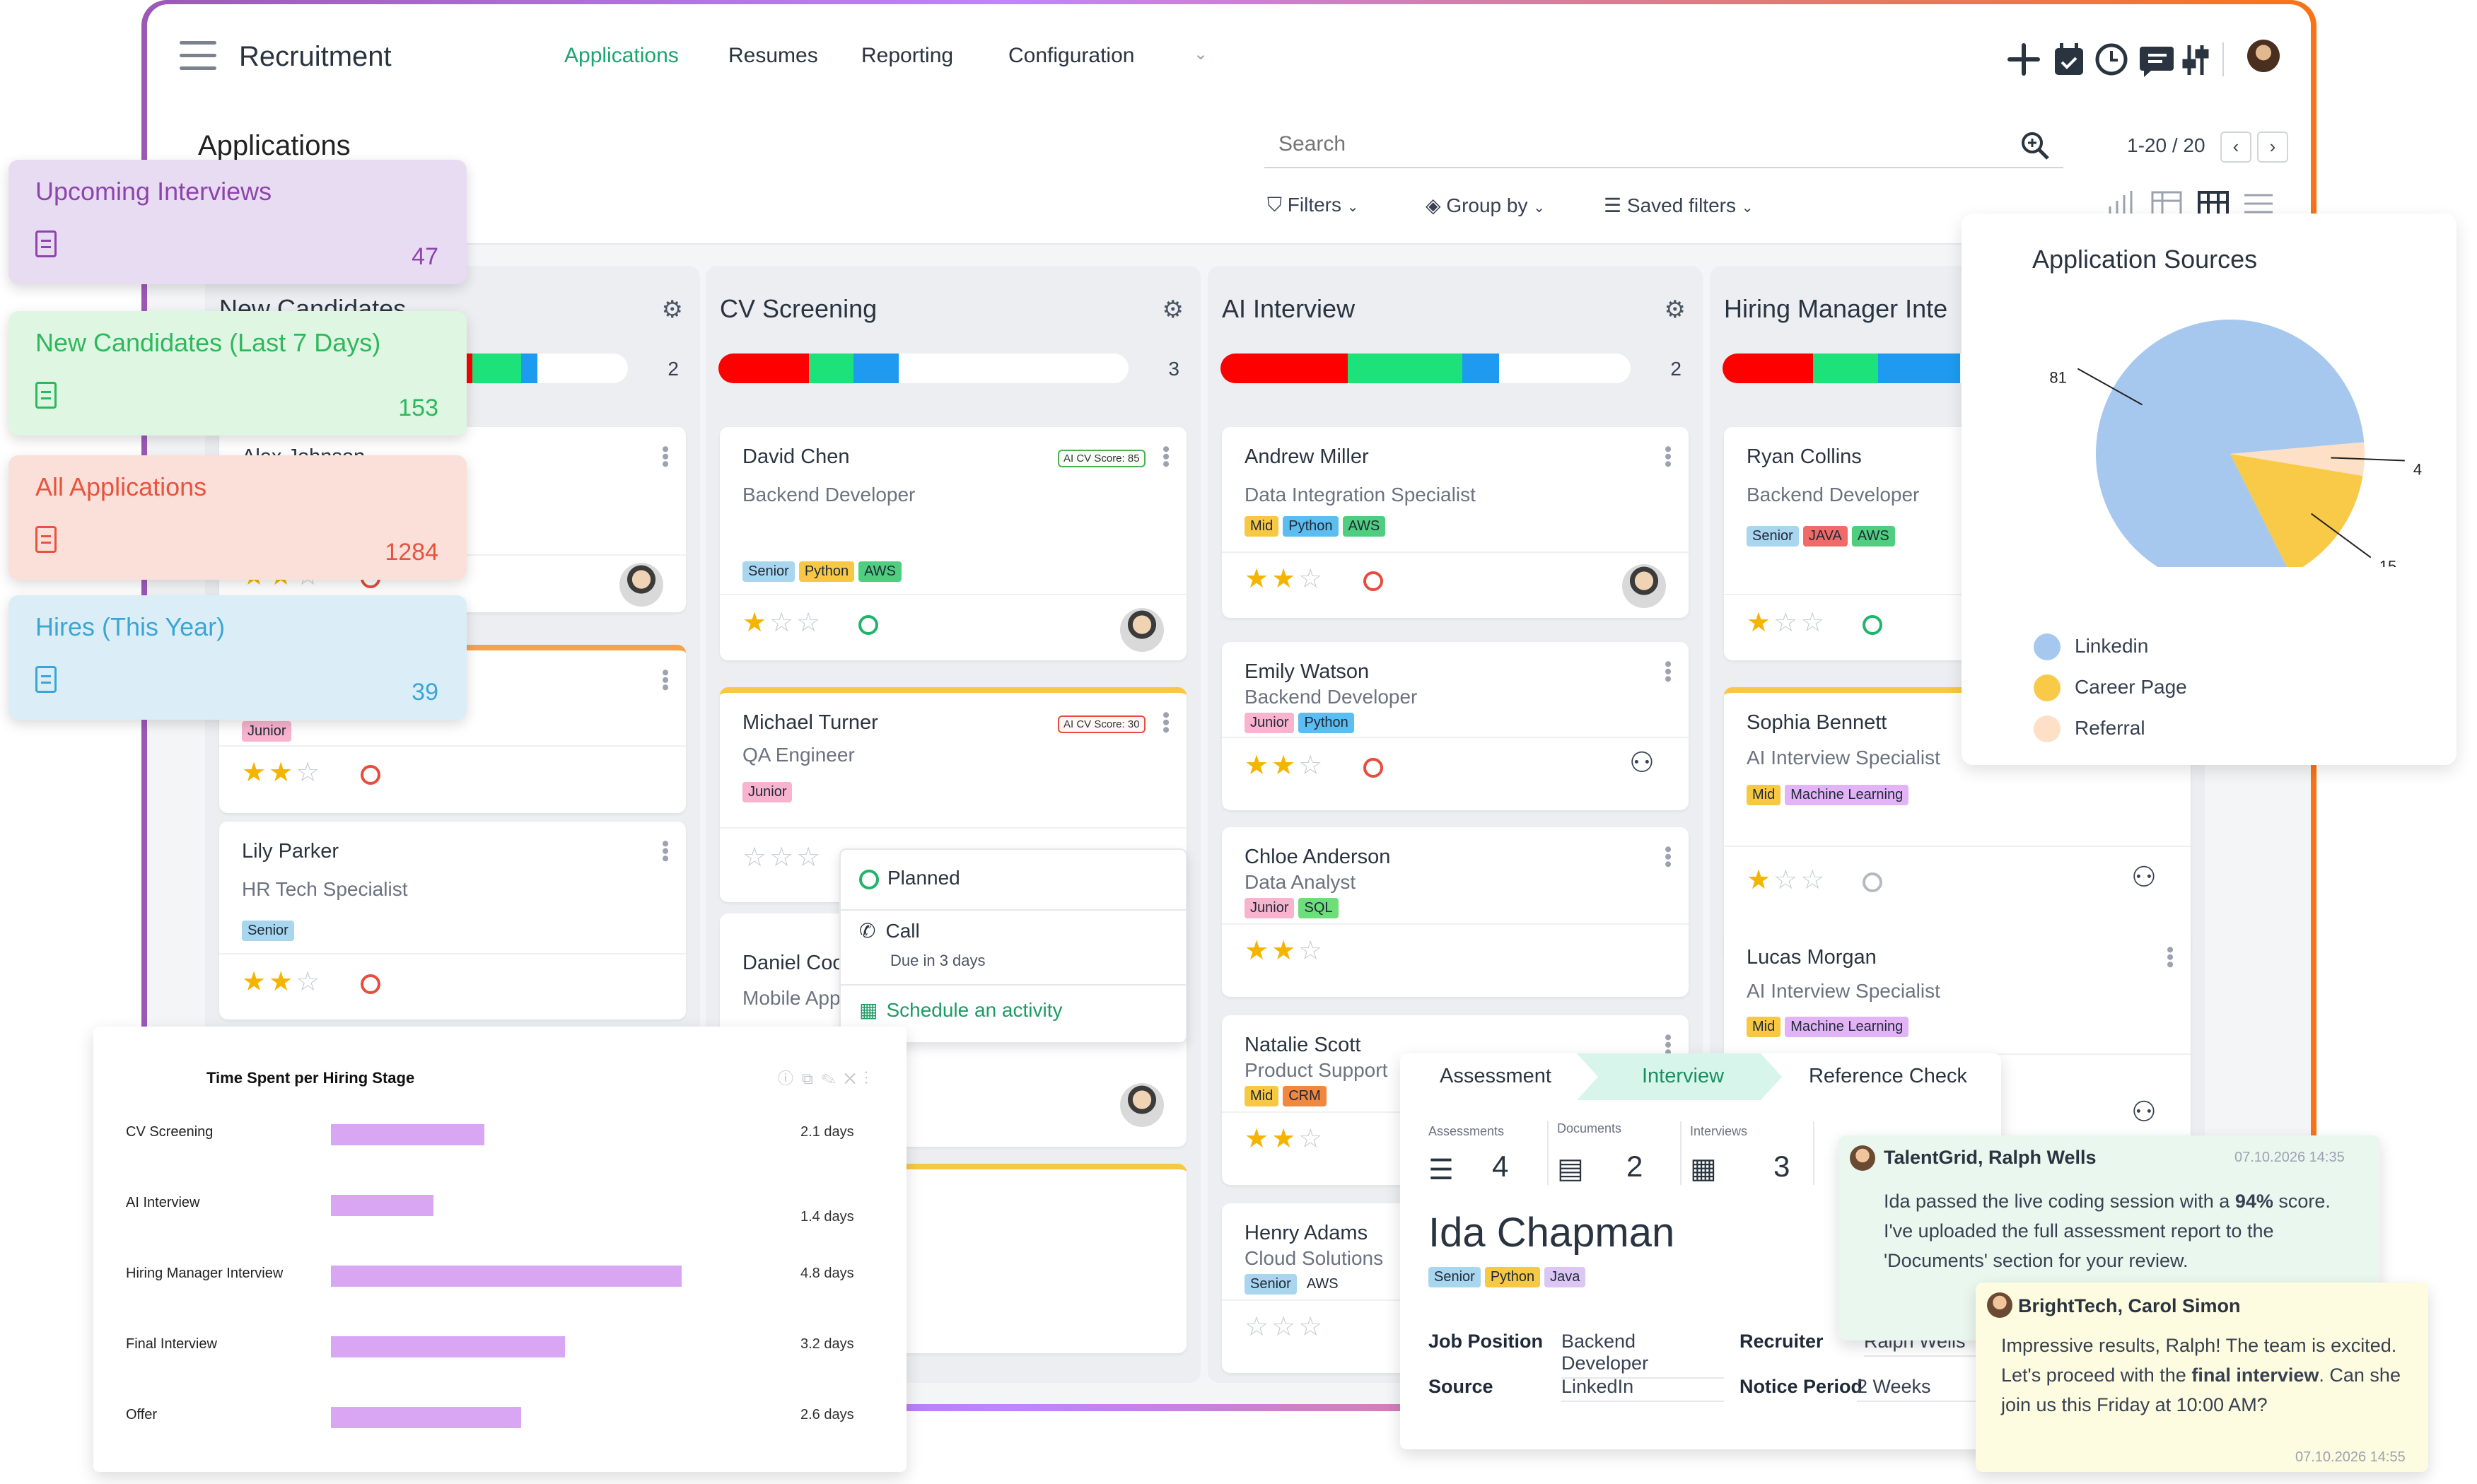  I want to click on notice-period-value: 2 Weeks, so click(1917, 1389).